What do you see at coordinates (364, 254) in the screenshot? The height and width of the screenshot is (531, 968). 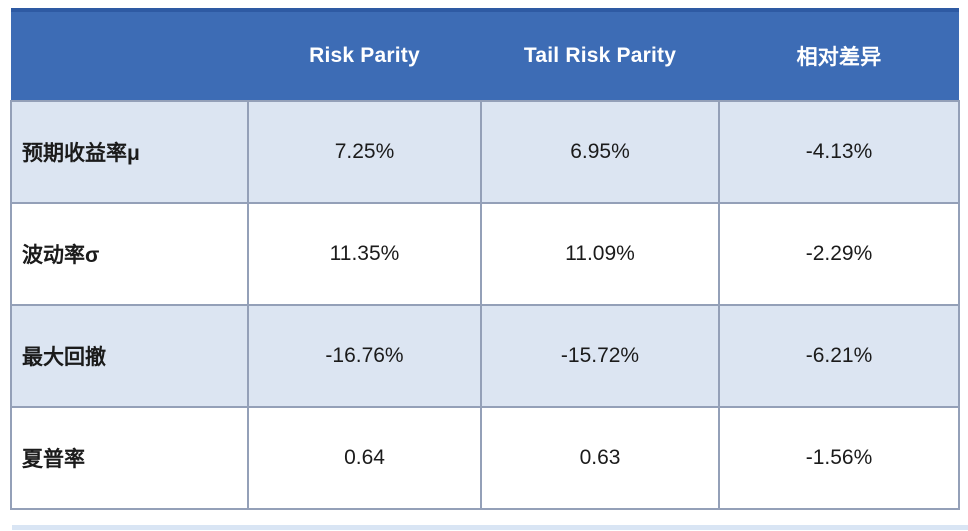 I see `cell-value: 11.35%` at bounding box center [364, 254].